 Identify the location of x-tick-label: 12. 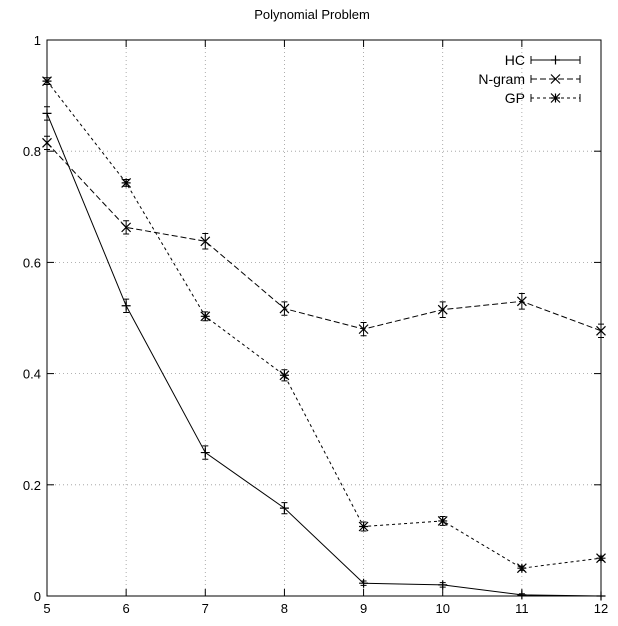
(601, 608).